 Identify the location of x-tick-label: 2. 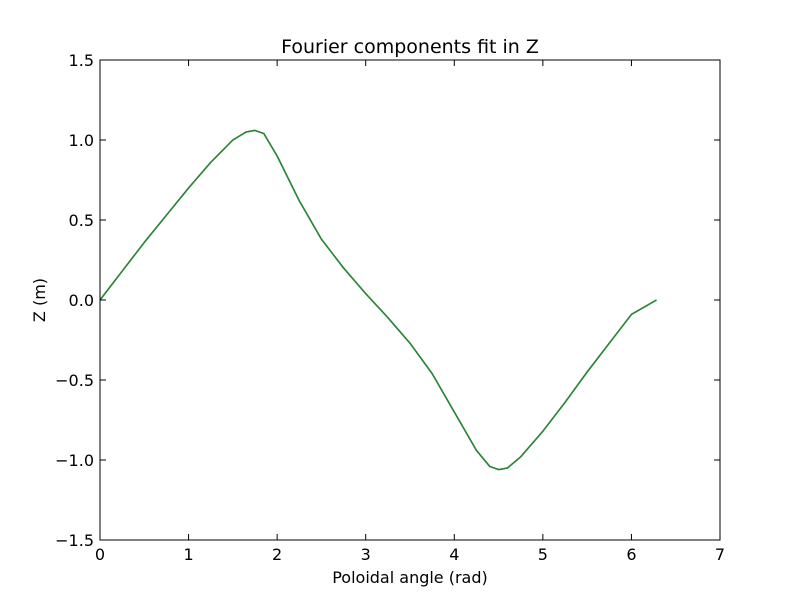
(277, 554).